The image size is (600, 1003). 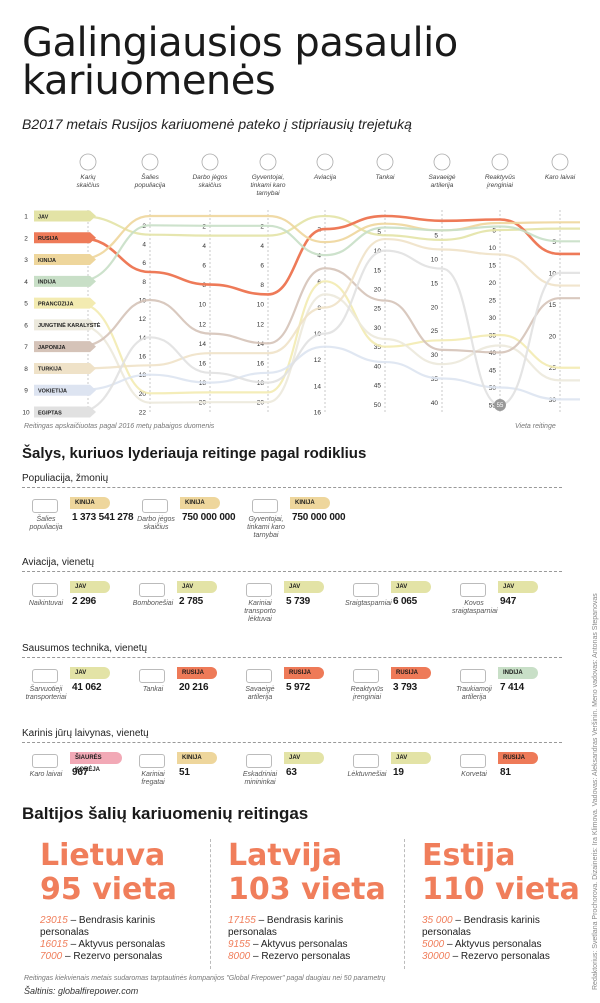 I want to click on tick-label: 15, so click(x=493, y=266).